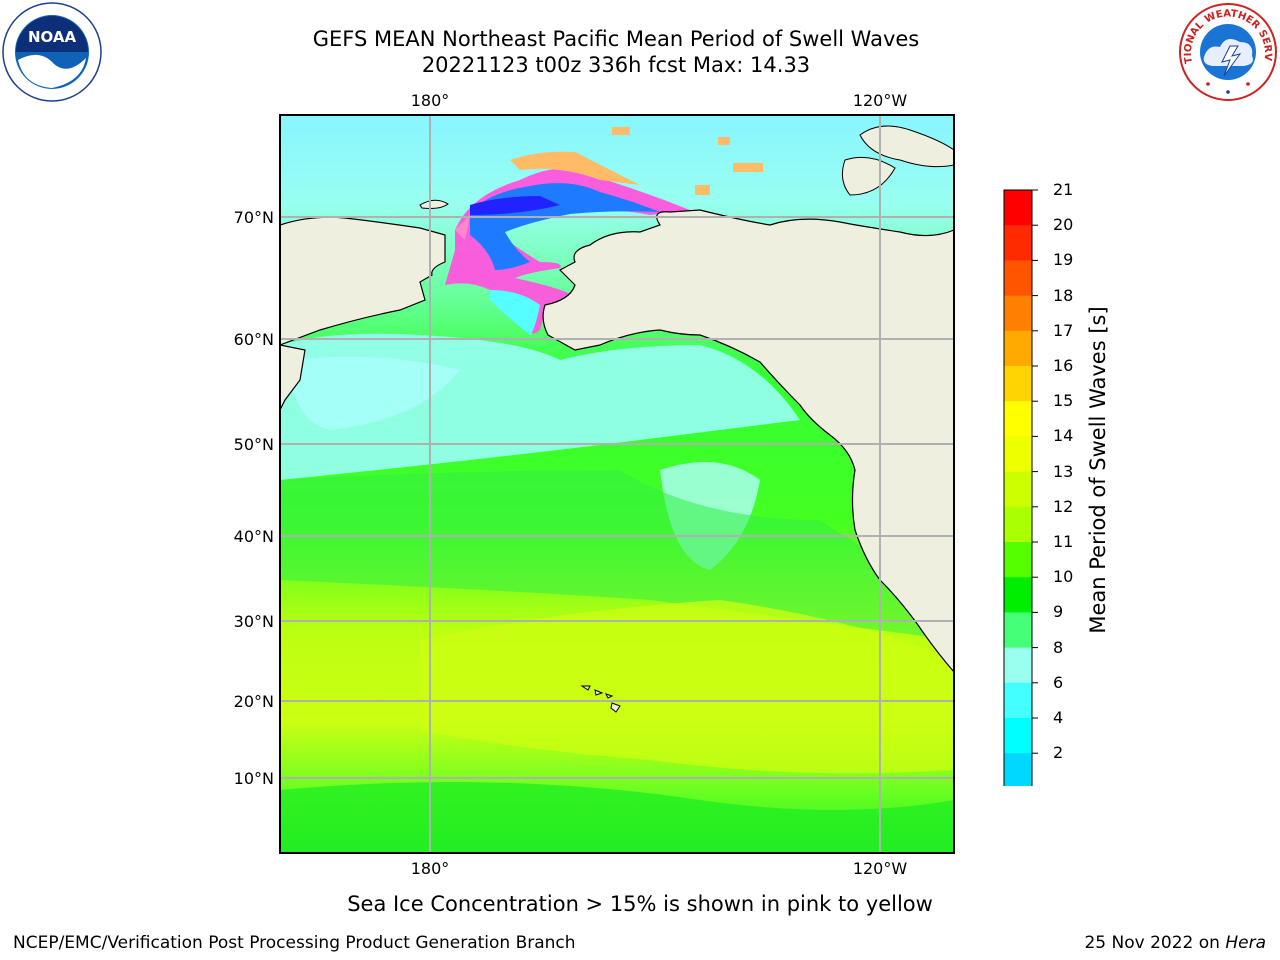  I want to click on chart-subtitle: 20221123 t00z 336h fcst Max: 14.33, so click(616, 65).